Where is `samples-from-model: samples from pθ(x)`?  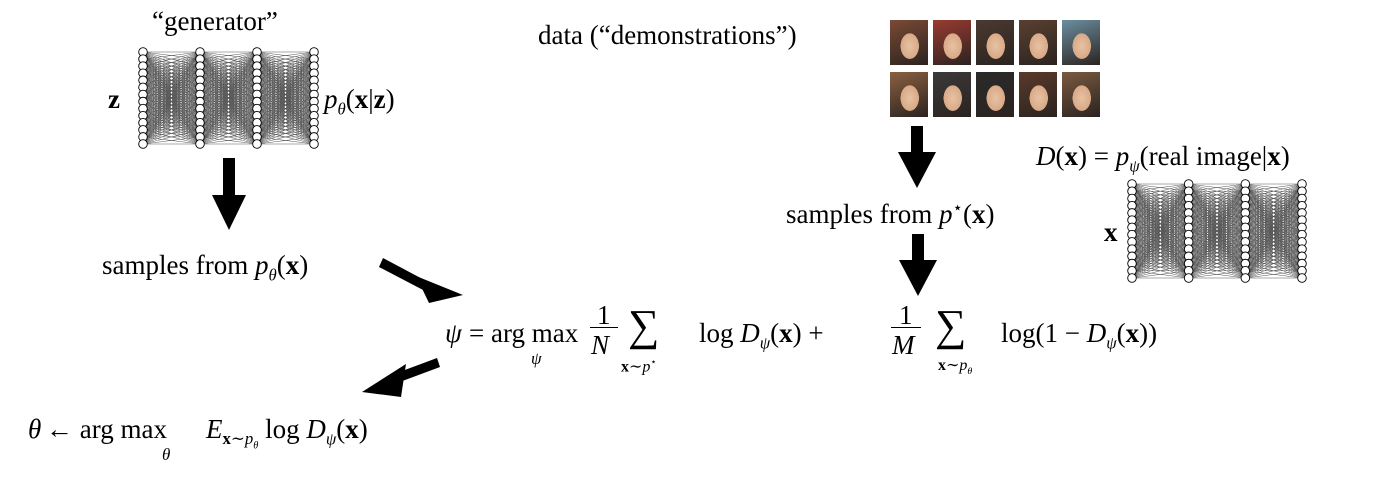 samples-from-model: samples from pθ(x) is located at coordinates (205, 267).